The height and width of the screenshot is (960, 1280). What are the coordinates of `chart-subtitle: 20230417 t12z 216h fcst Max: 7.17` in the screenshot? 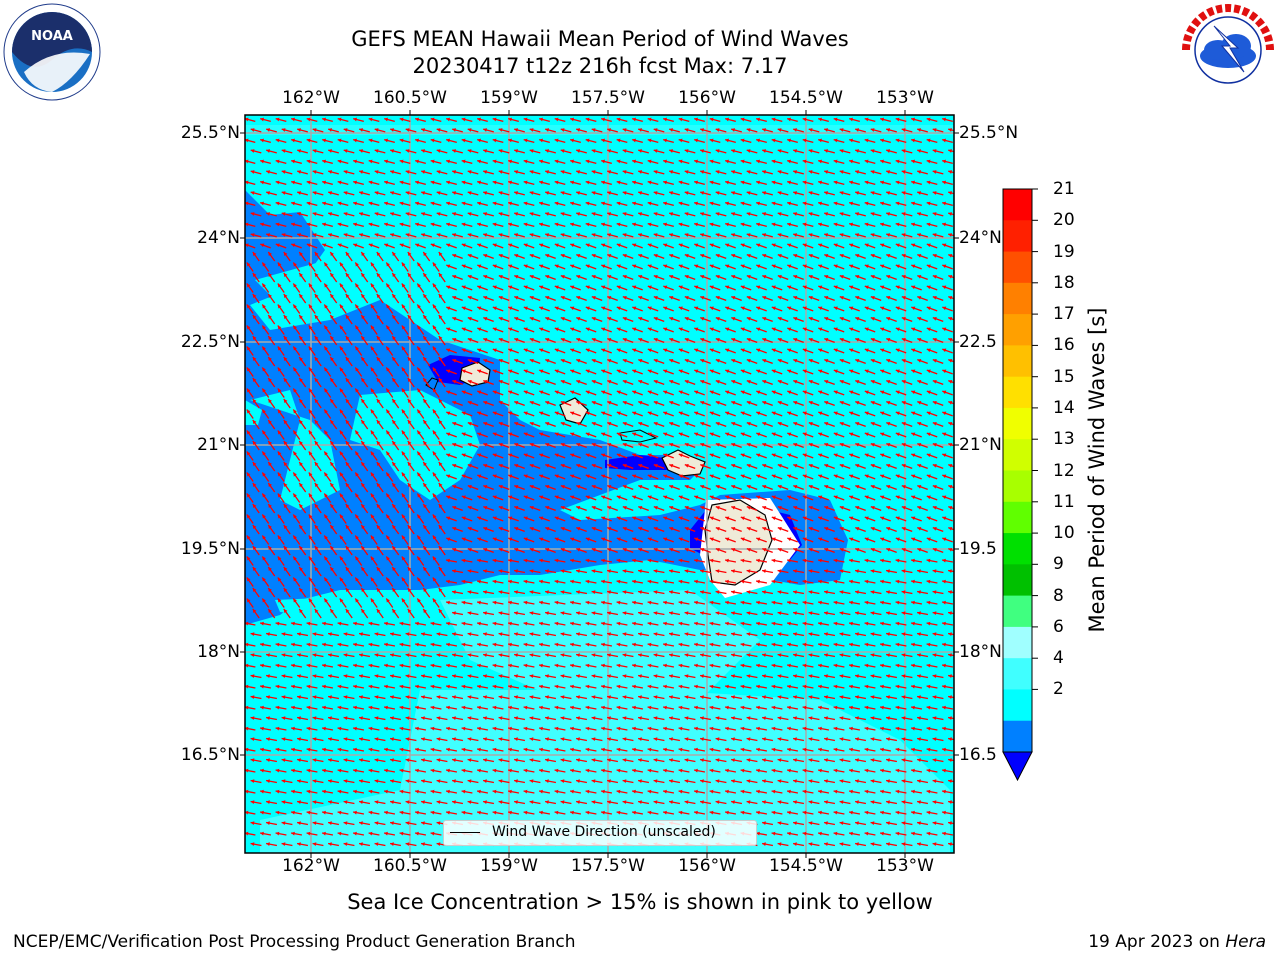 It's located at (600, 66).